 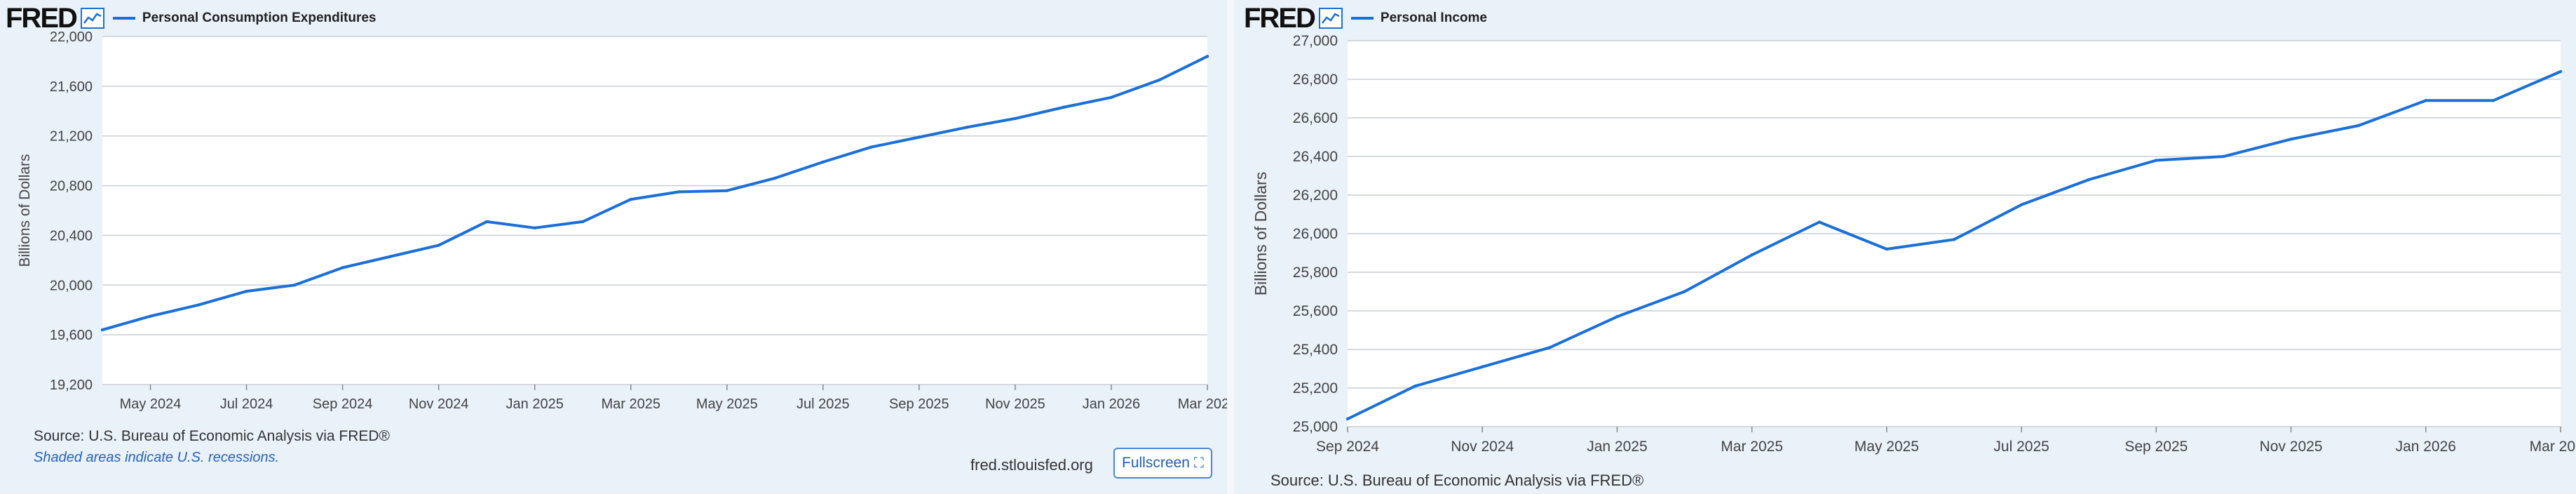 What do you see at coordinates (1315, 388) in the screenshot?
I see `y-tick-label: 25,200` at bounding box center [1315, 388].